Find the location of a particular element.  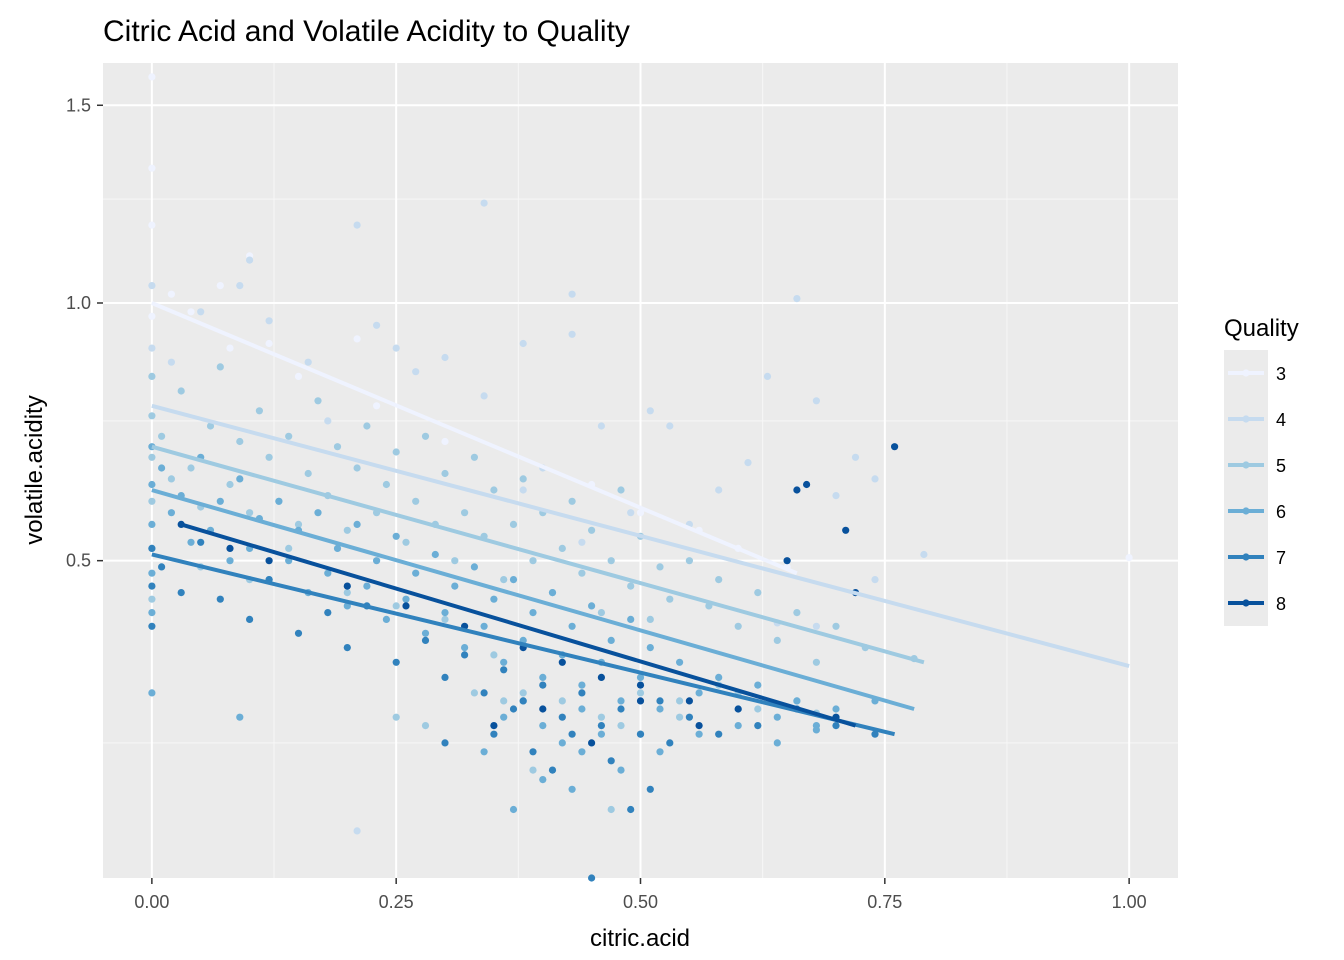

legend-label: 5 is located at coordinates (1281, 466).